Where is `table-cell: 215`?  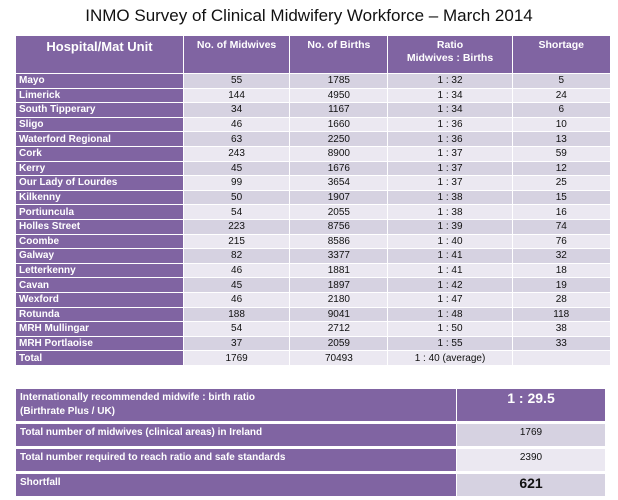
table-cell: 215 is located at coordinates (236, 241).